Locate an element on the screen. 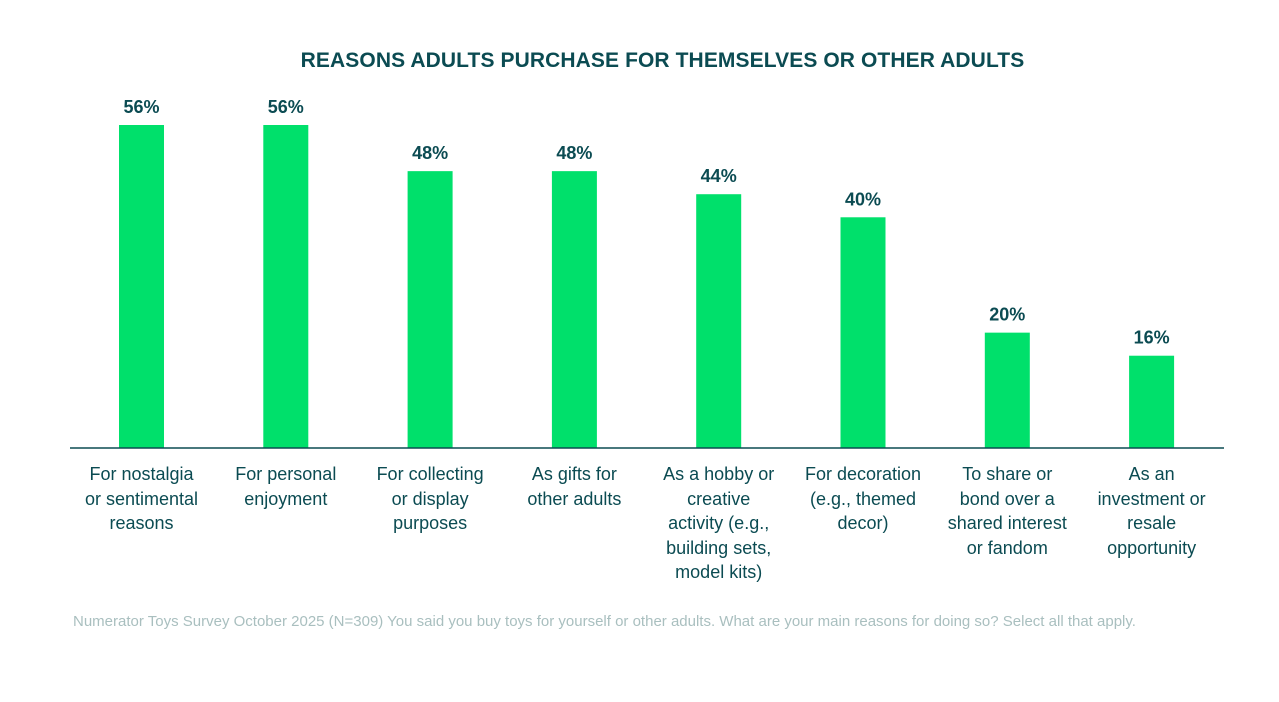 This screenshot has height=702, width=1279. category-label-line: For collecting is located at coordinates (430, 474).